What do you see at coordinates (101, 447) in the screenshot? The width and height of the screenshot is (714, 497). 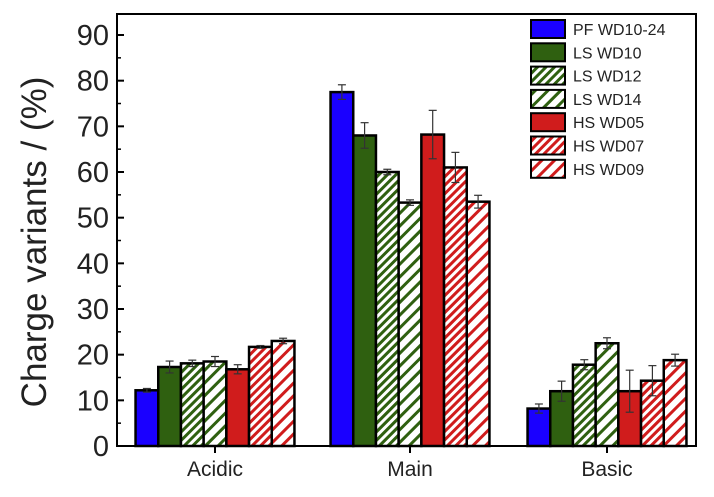 I see `y-tick-label: 0` at bounding box center [101, 447].